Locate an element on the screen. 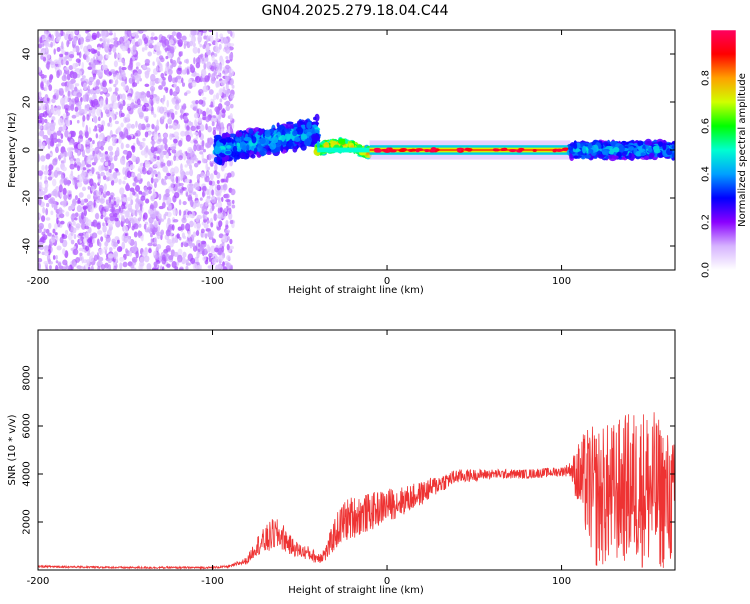 Image resolution: width=750 pixels, height=604 pixels. colorbar-ticks: 0.00.20.40.60.8 is located at coordinates (706, 174).